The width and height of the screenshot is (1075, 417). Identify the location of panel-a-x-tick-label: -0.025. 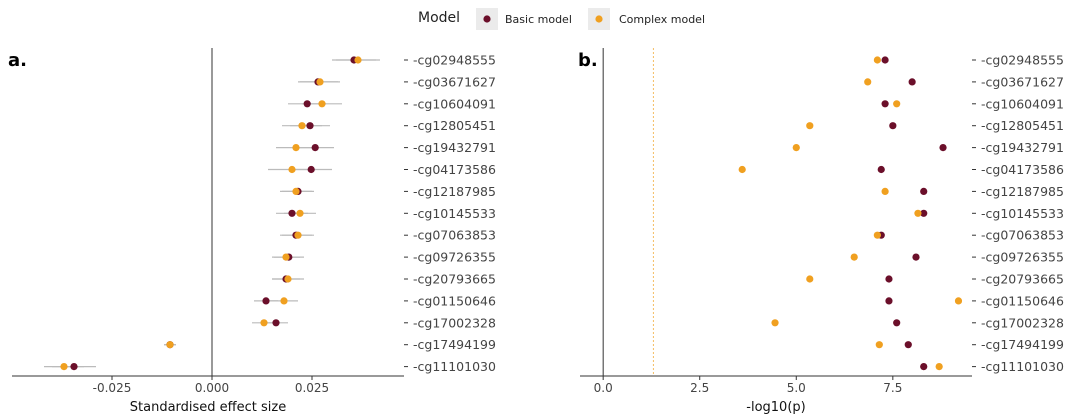
(112, 388).